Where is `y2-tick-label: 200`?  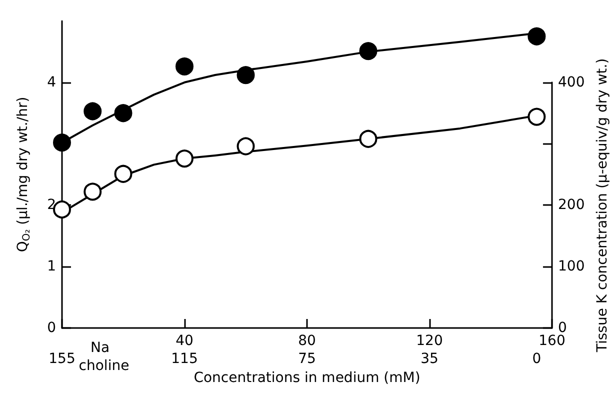
y2-tick-label: 200 is located at coordinates (571, 205).